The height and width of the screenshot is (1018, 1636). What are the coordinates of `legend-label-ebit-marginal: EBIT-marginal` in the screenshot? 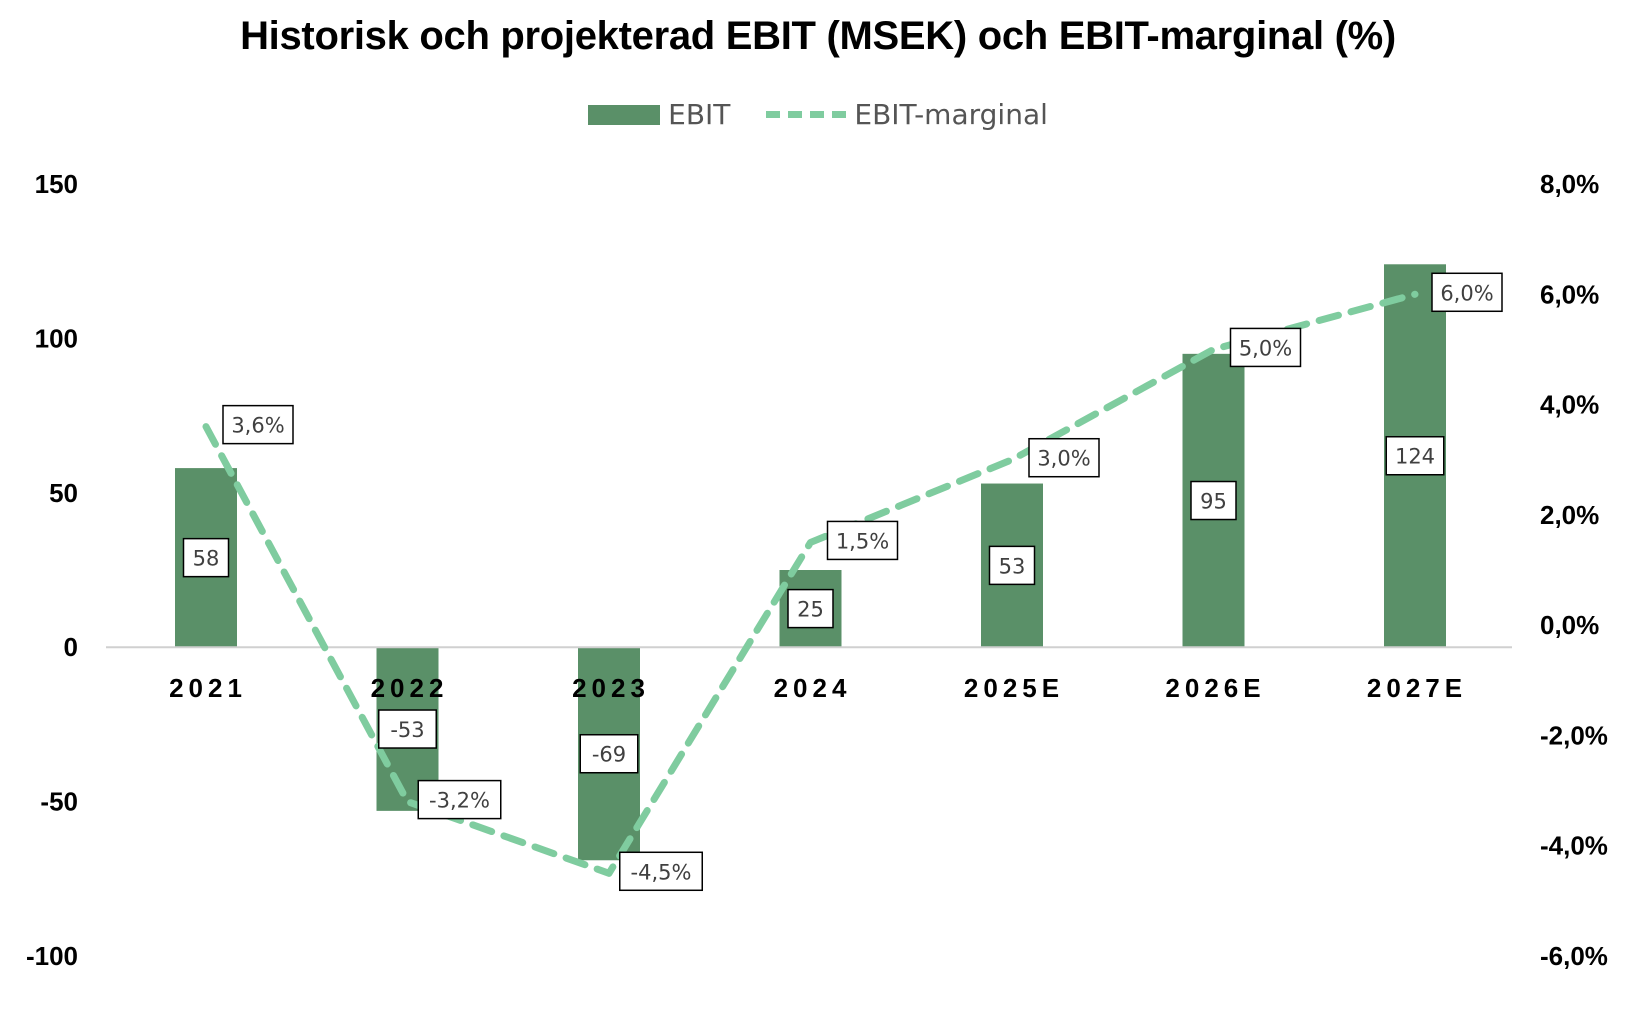 It's located at (951, 114).